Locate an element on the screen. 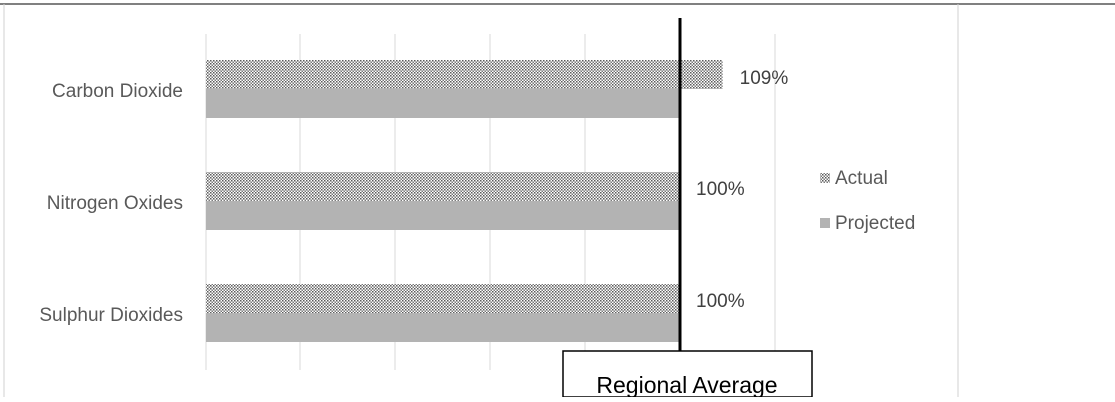 This screenshot has height=402, width=1115. regional-average-label-box is located at coordinates (687, 374).